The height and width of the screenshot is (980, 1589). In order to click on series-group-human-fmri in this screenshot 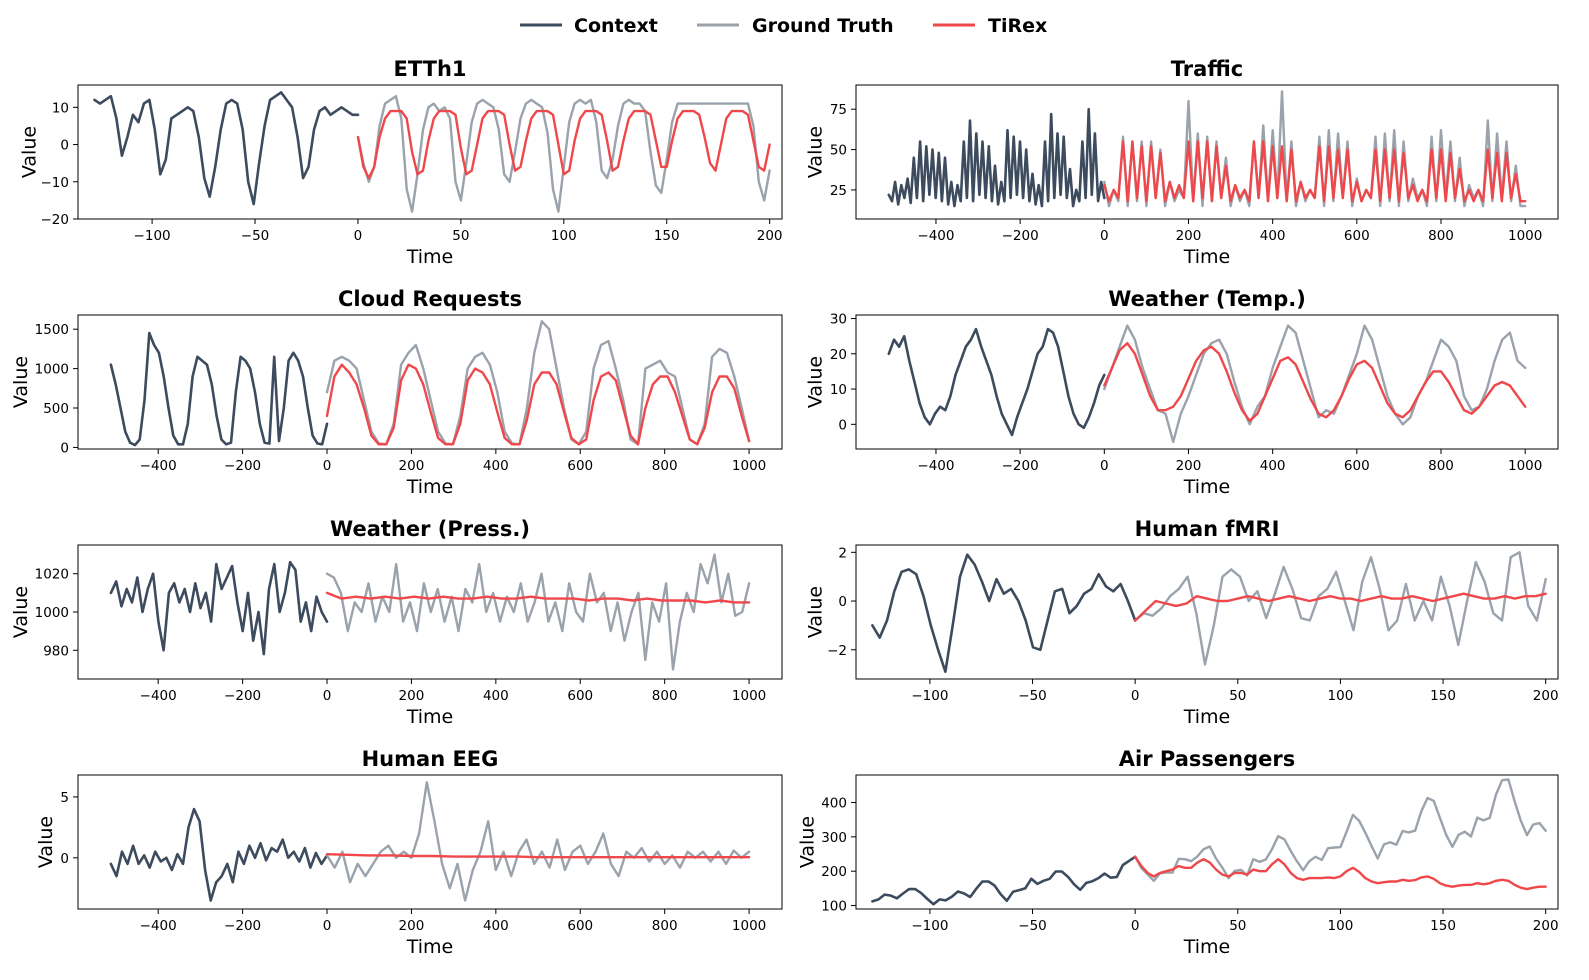, I will do `click(1209, 612)`.